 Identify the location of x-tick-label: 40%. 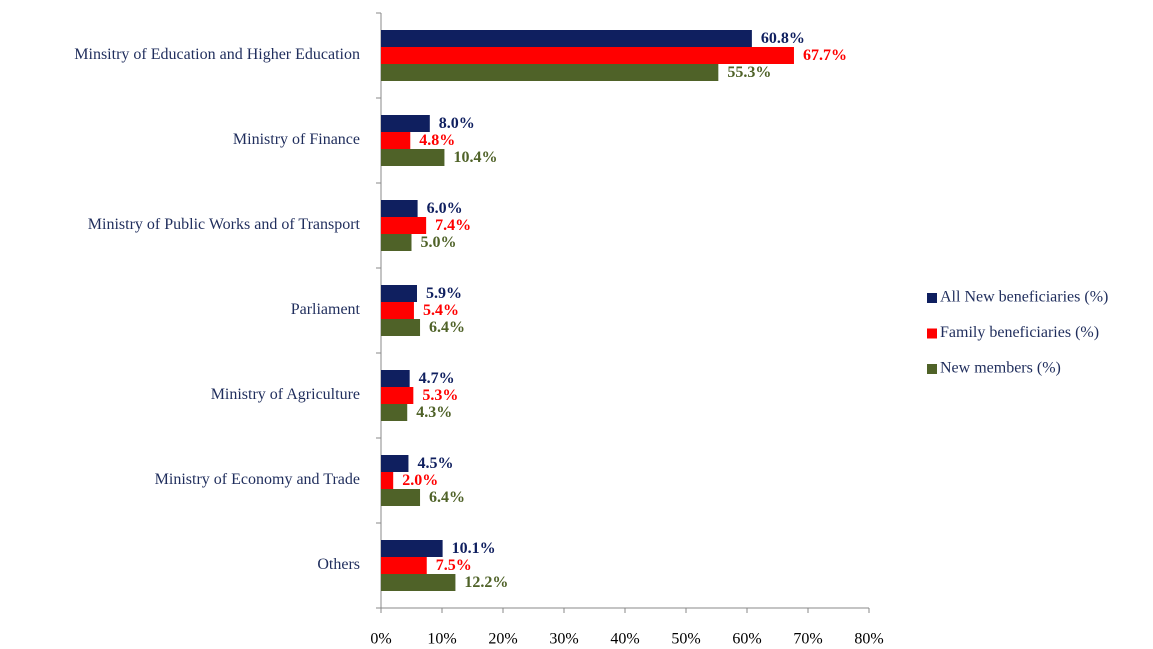
(624, 639).